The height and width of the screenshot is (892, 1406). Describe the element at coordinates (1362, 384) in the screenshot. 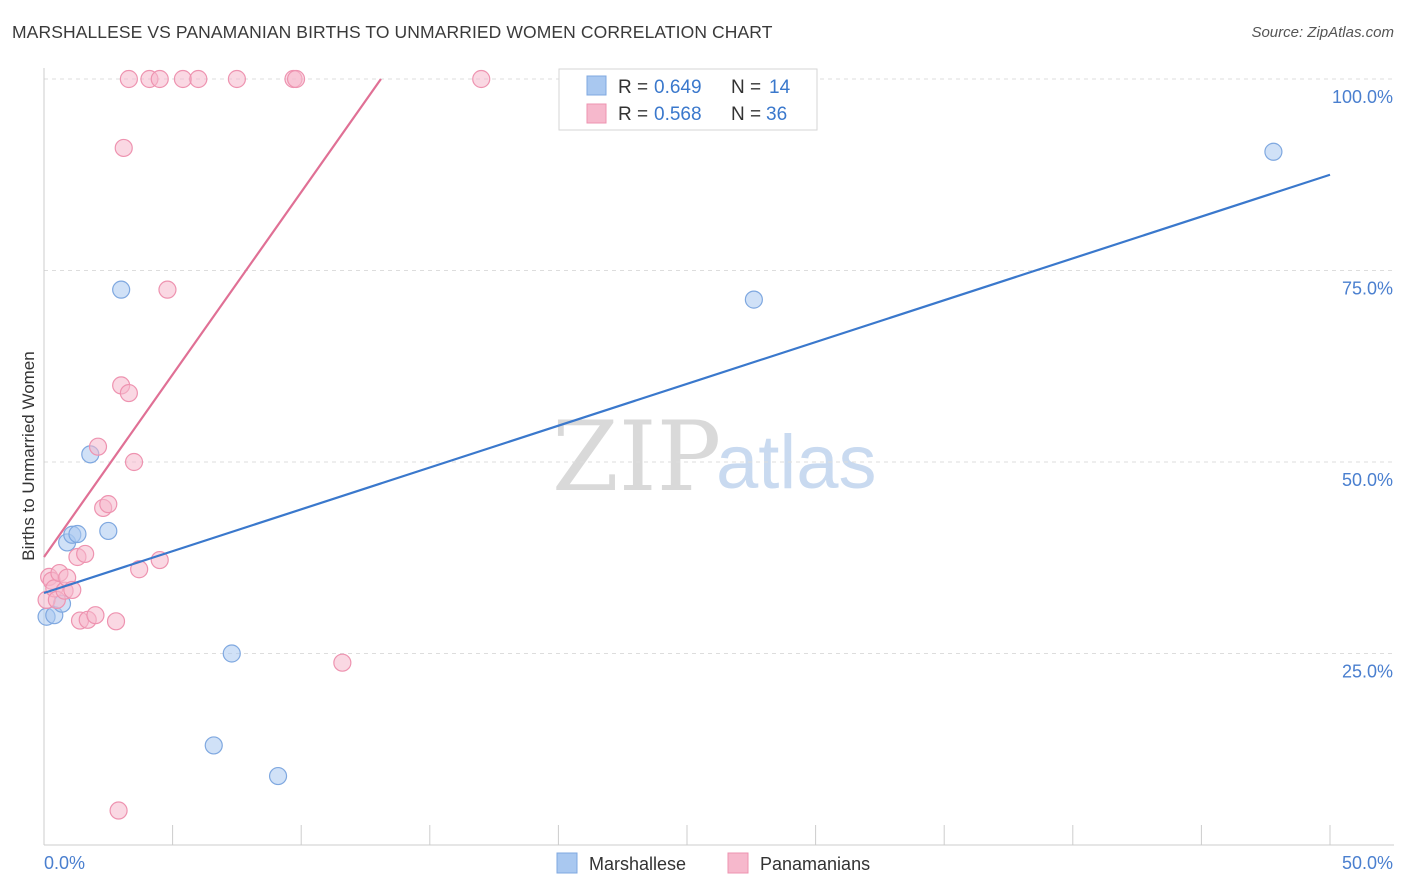

I see `y-tick-labels: 25.0% 50.0% 75.0% 100.0%` at that location.